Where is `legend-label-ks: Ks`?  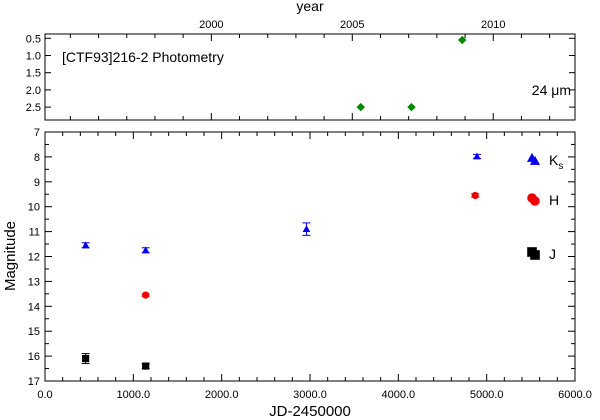 legend-label-ks: Ks is located at coordinates (556, 162).